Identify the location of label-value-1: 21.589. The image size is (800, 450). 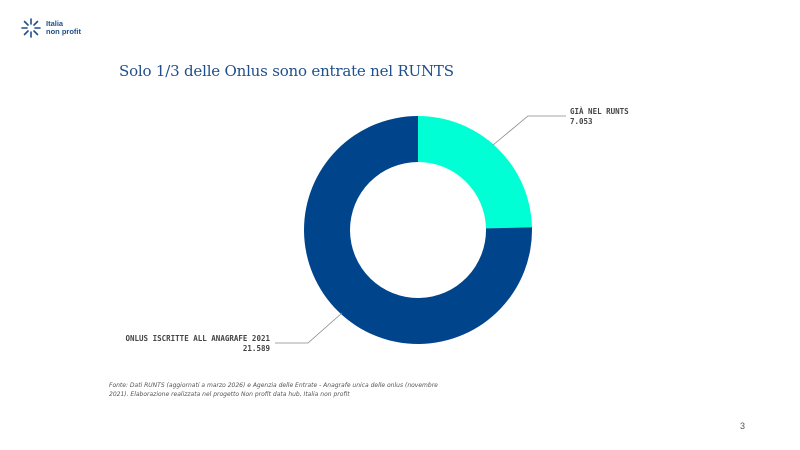
(257, 348).